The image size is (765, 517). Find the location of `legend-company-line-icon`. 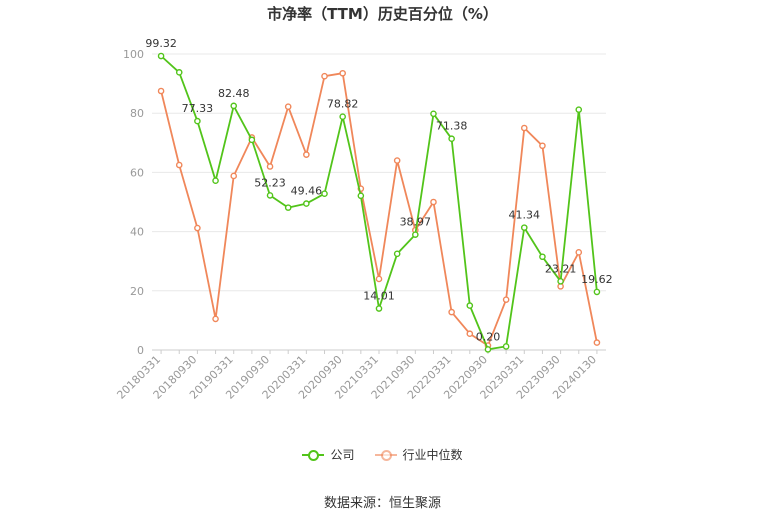

legend-company-line-icon is located at coordinates (313, 455).